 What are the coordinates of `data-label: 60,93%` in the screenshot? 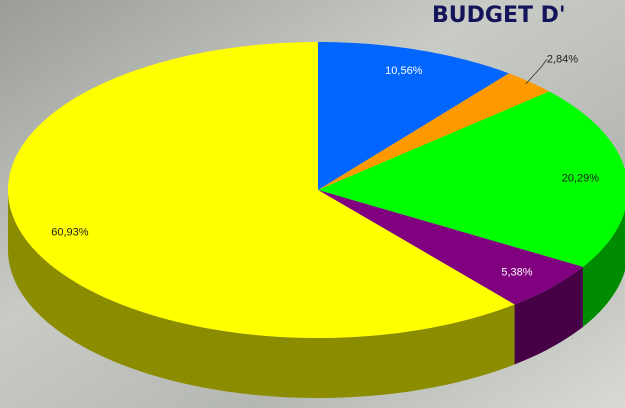 It's located at (70, 232).